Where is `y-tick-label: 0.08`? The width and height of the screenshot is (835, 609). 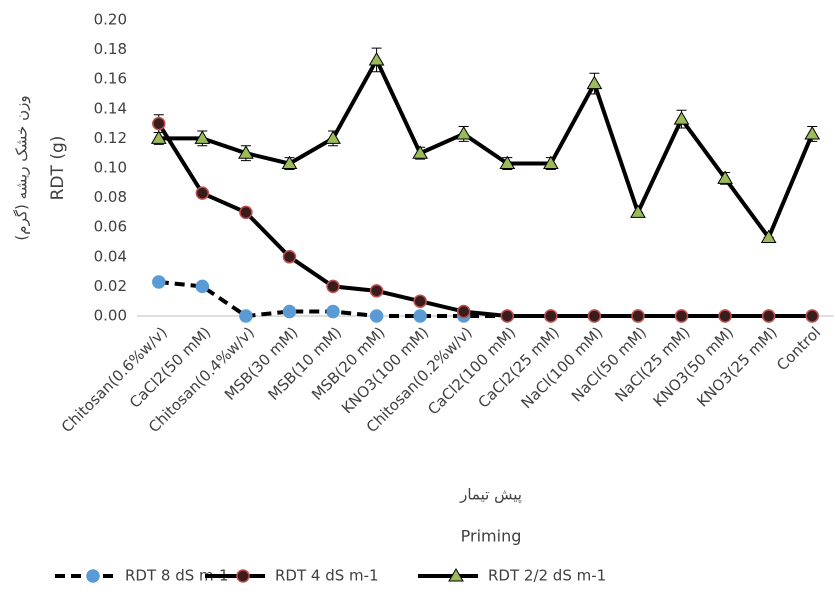 y-tick-label: 0.08 is located at coordinates (110, 197).